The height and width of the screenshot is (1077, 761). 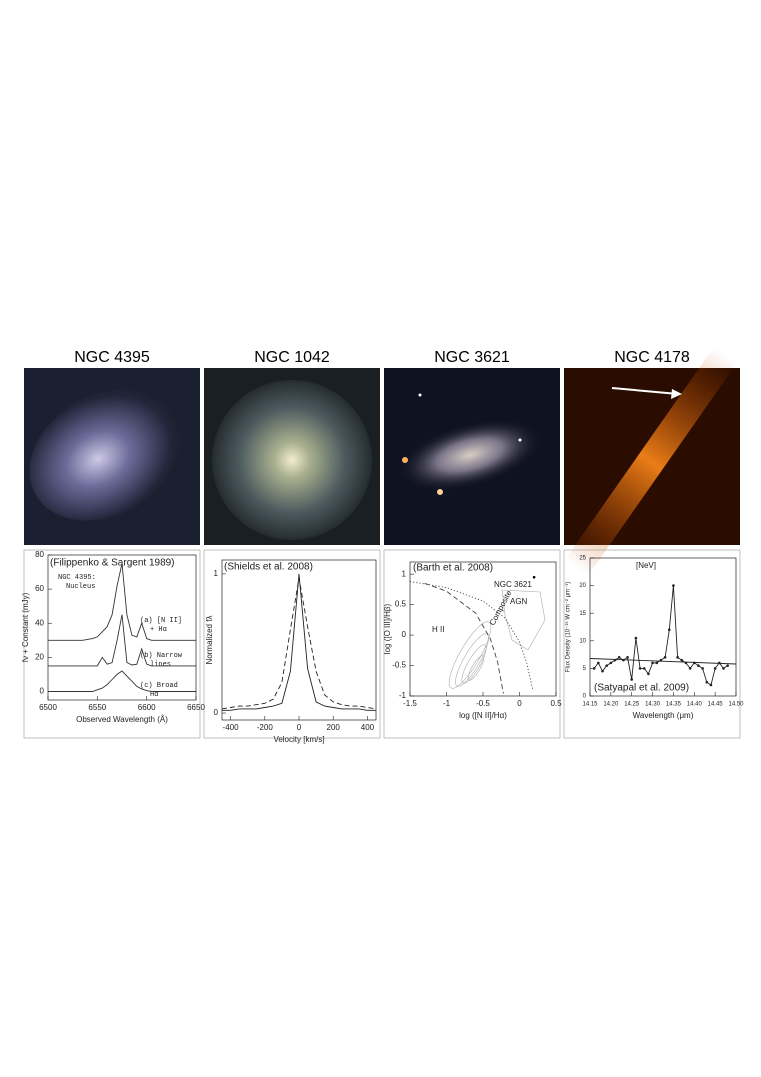 I want to click on x-tick-label: 6650, so click(x=196, y=707).